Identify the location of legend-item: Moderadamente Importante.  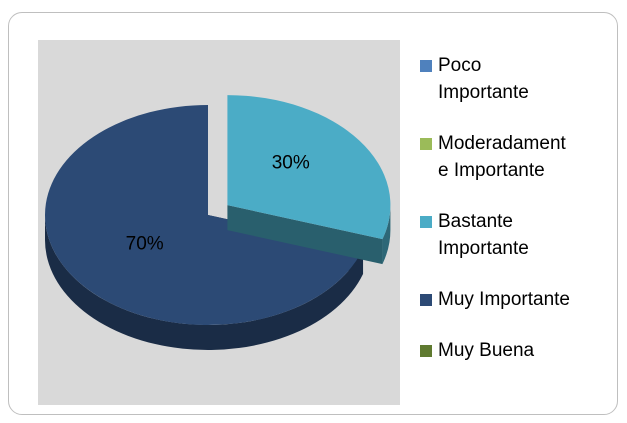
(500, 157).